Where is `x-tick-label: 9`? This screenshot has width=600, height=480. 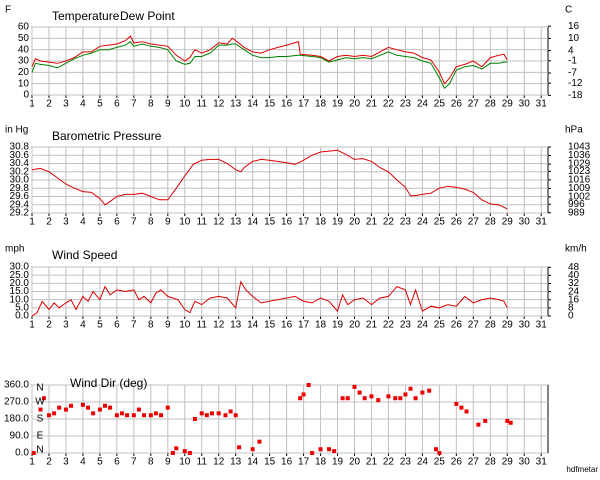 x-tick-label: 9 is located at coordinates (168, 222).